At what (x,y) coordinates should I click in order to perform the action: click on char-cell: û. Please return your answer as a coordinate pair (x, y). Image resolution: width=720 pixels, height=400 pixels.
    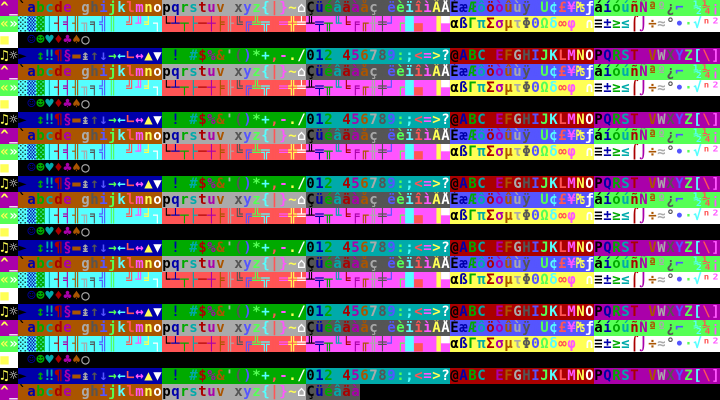
    Looking at the image, I should click on (508, 8).